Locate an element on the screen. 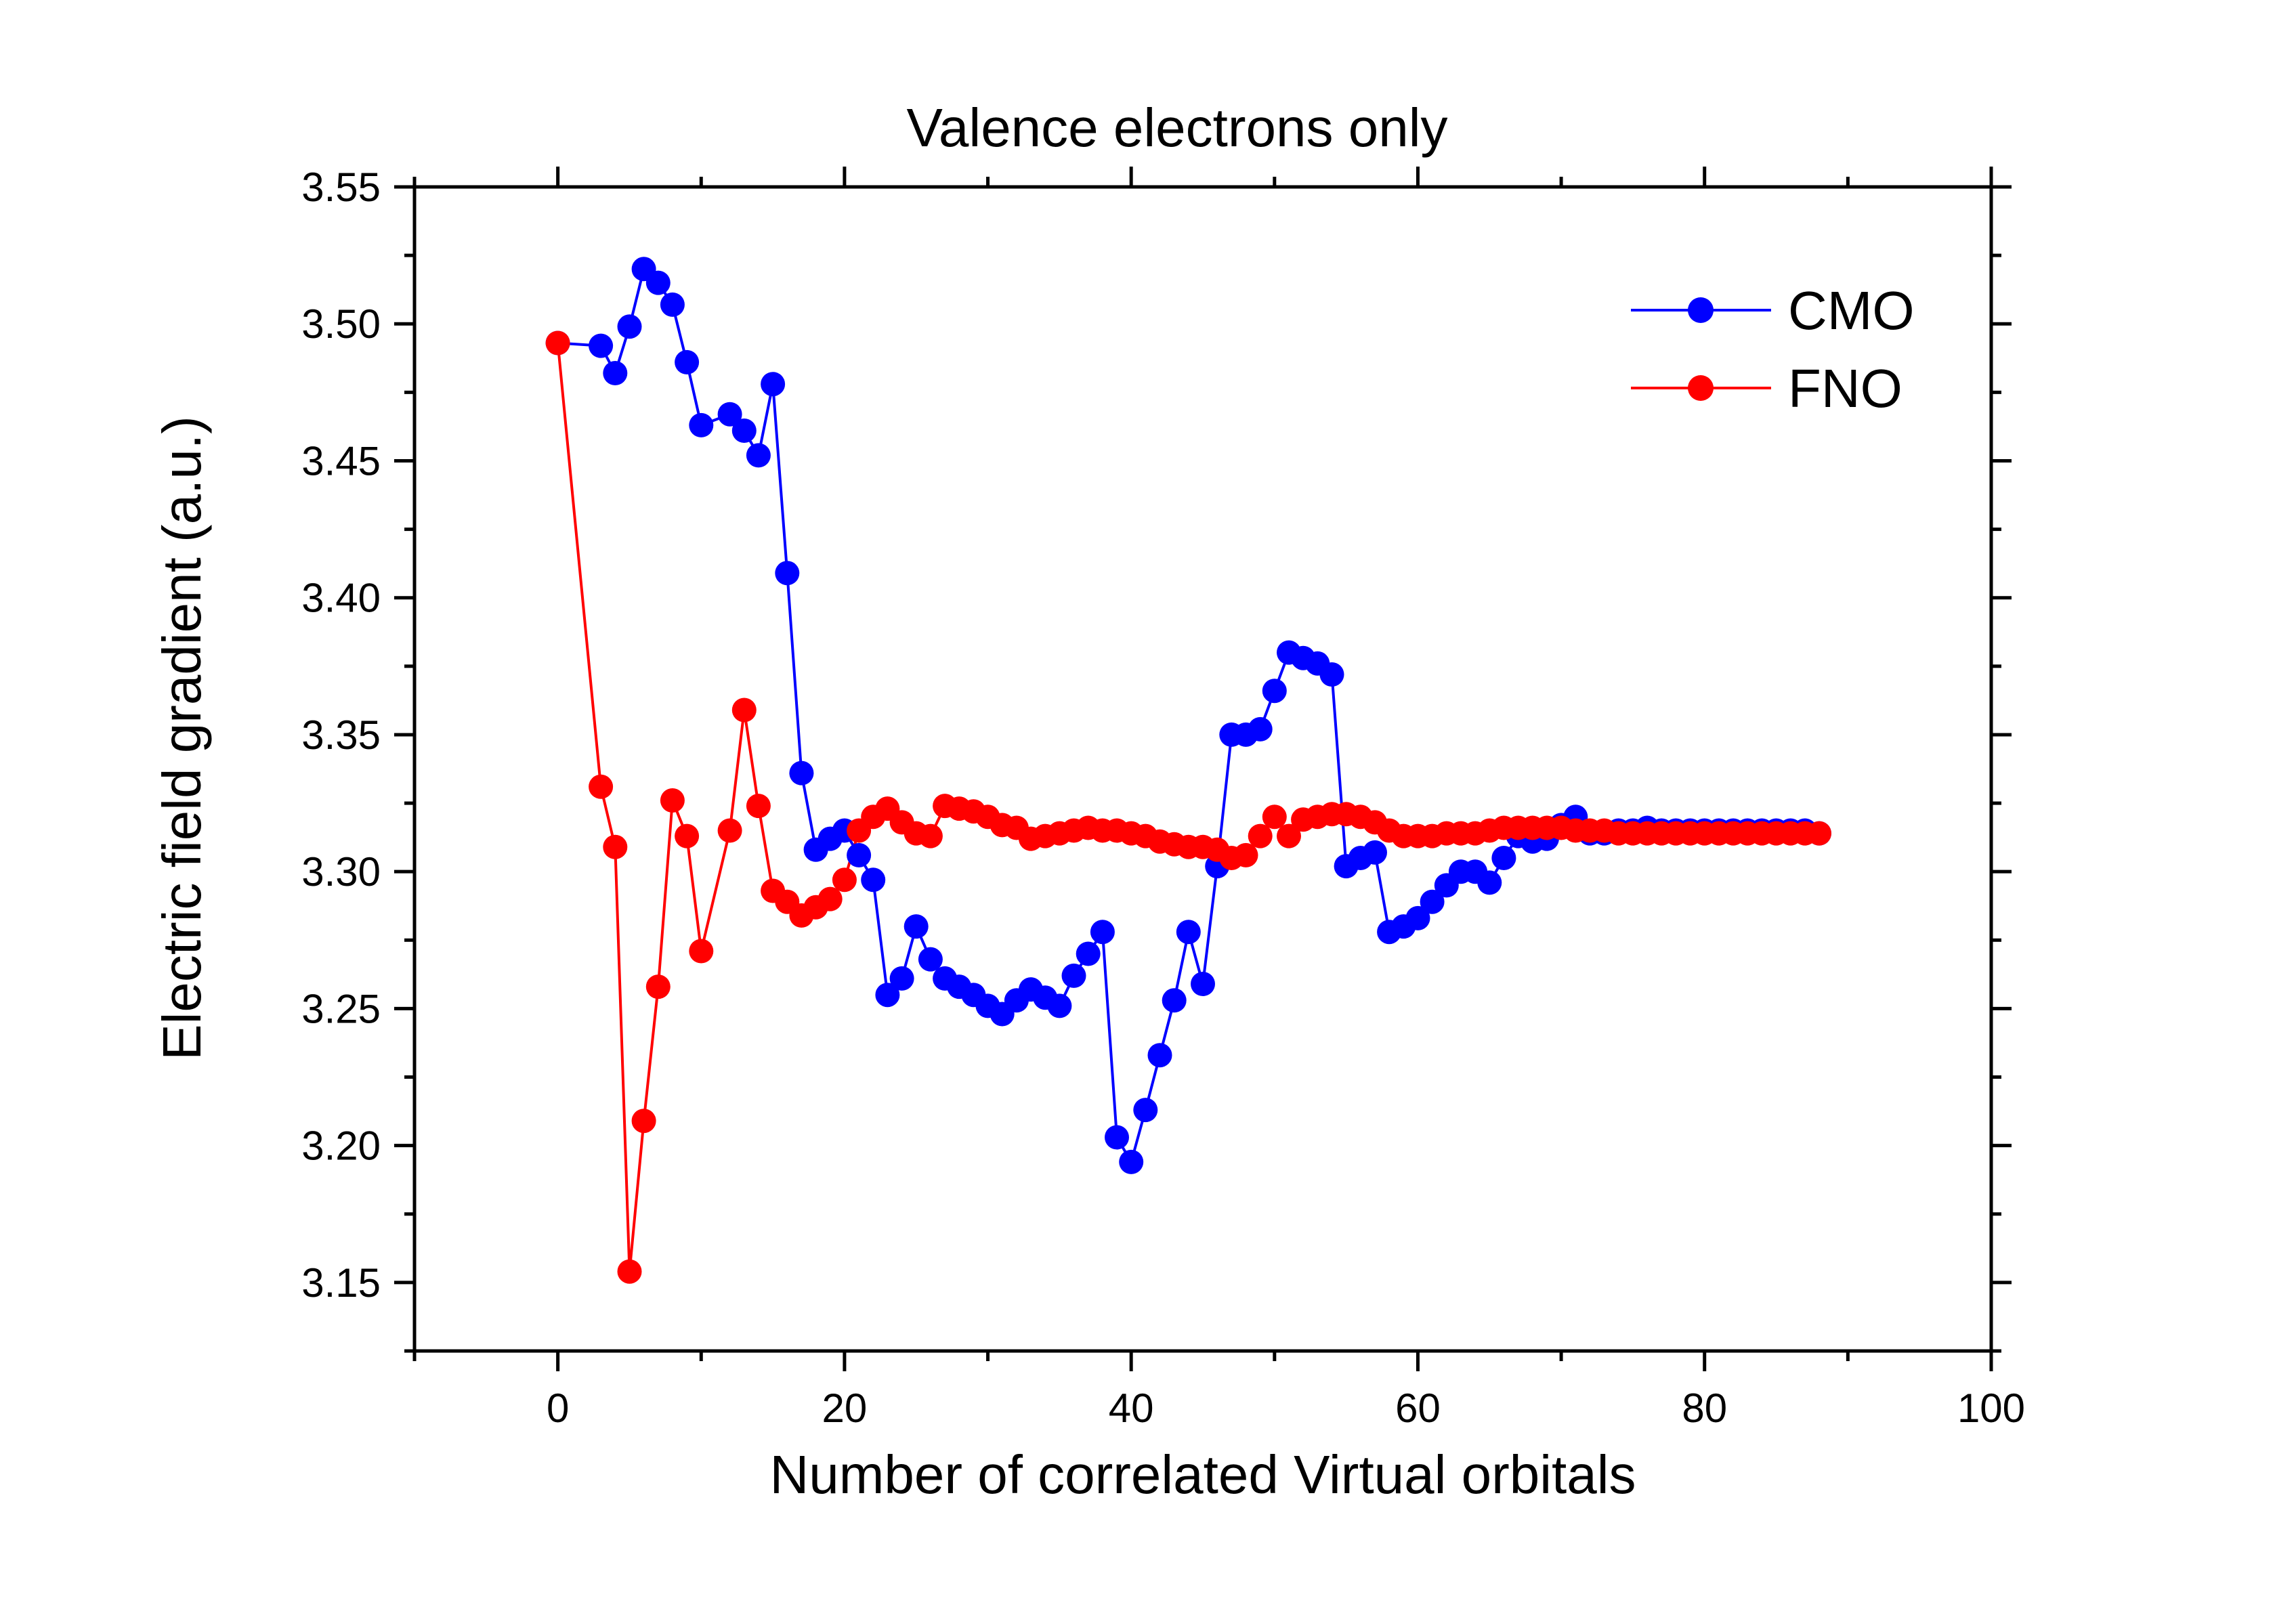 Image resolution: width=2296 pixels, height=1611 pixels. legend: CMO FNO is located at coordinates (1773, 349).